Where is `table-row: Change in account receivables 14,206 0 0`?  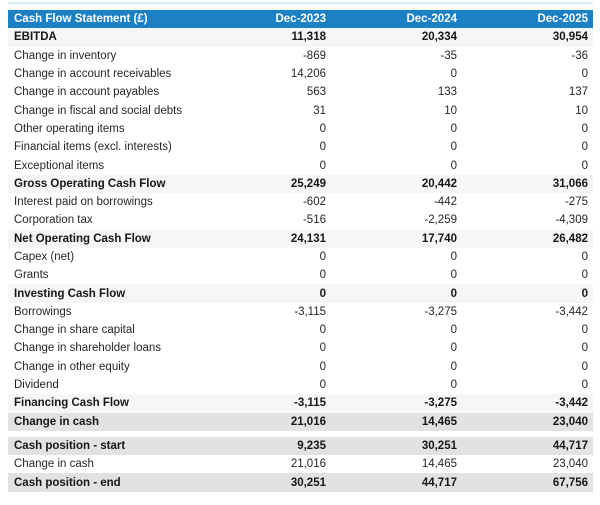 table-row: Change in account receivables 14,206 0 0 is located at coordinates (300, 74).